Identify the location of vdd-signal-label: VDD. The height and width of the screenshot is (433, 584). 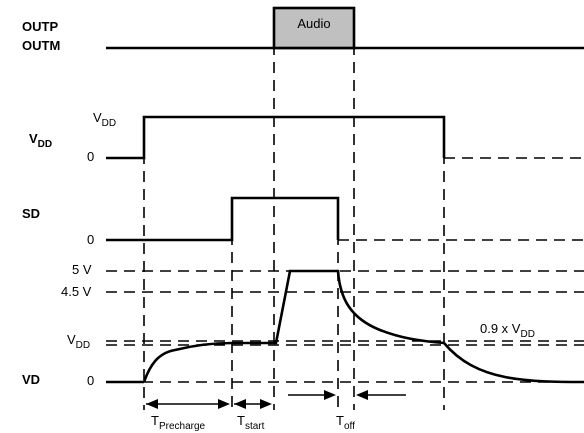
(40, 140).